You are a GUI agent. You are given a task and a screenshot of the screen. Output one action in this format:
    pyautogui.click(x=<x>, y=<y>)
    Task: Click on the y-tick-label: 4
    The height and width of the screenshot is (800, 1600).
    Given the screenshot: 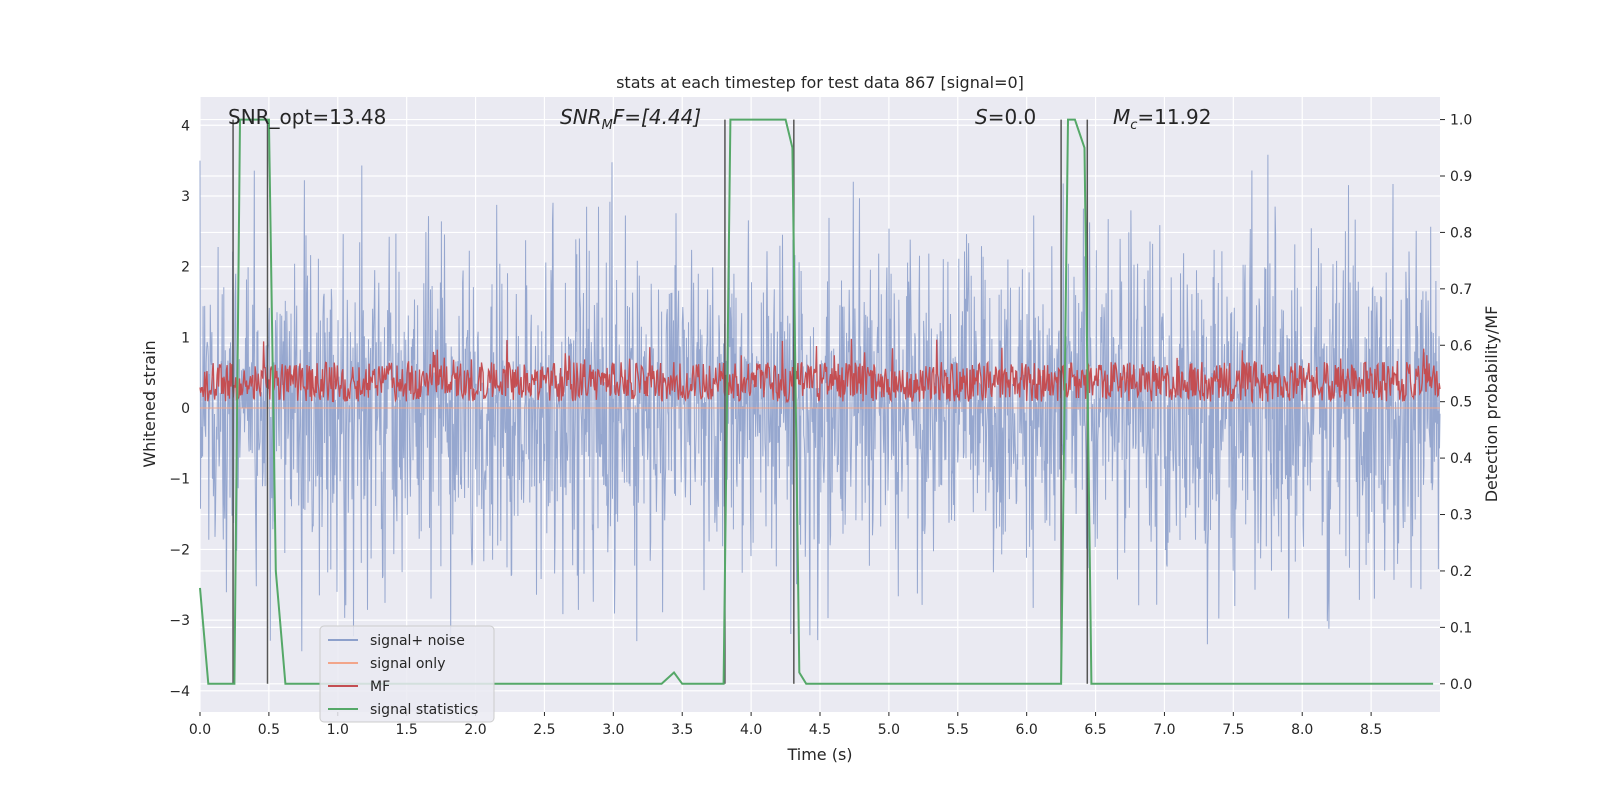 What is the action you would take?
    pyautogui.click(x=185, y=126)
    